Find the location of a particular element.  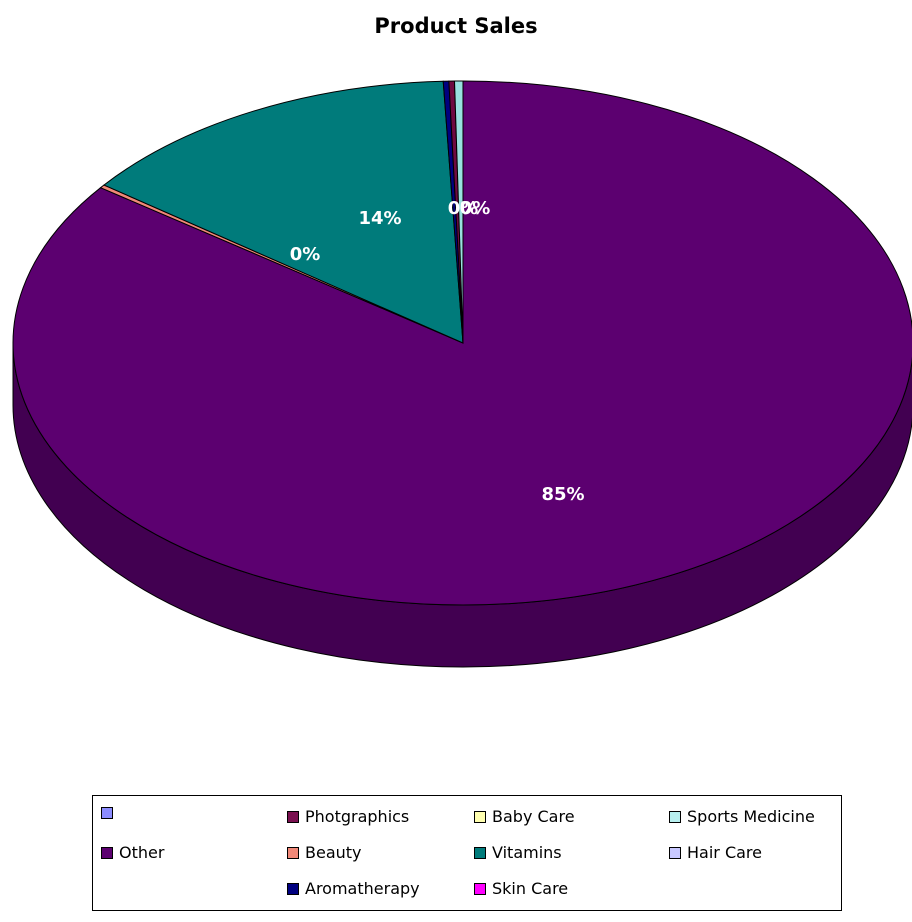

legend-item: Sports Medicine is located at coordinates (742, 816).